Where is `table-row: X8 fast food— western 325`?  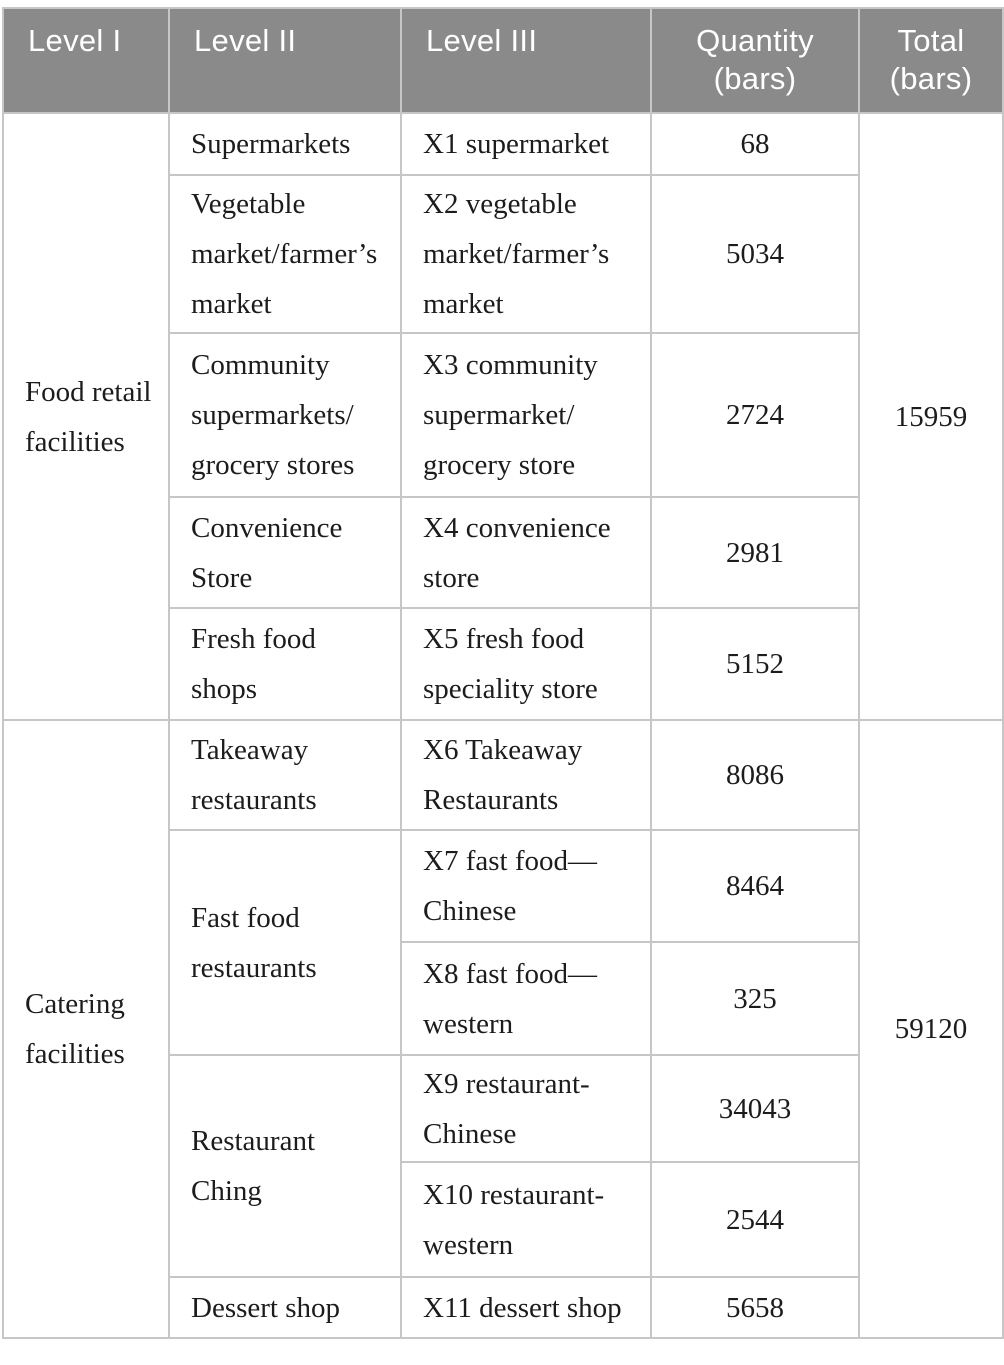 table-row: X8 fast food— western 325 is located at coordinates (503, 998).